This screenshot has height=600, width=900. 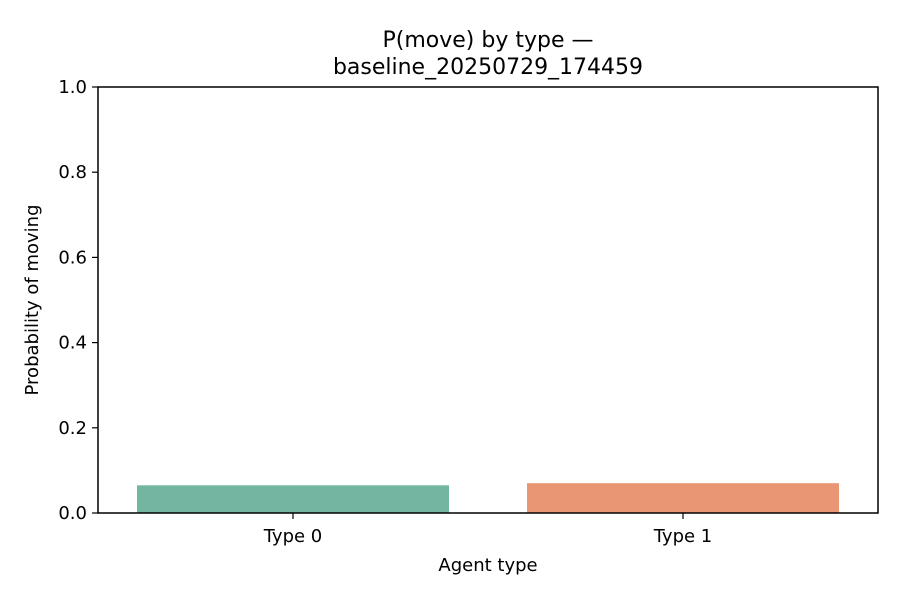 What do you see at coordinates (488, 40) in the screenshot?
I see `chart-title: P(move) by type —` at bounding box center [488, 40].